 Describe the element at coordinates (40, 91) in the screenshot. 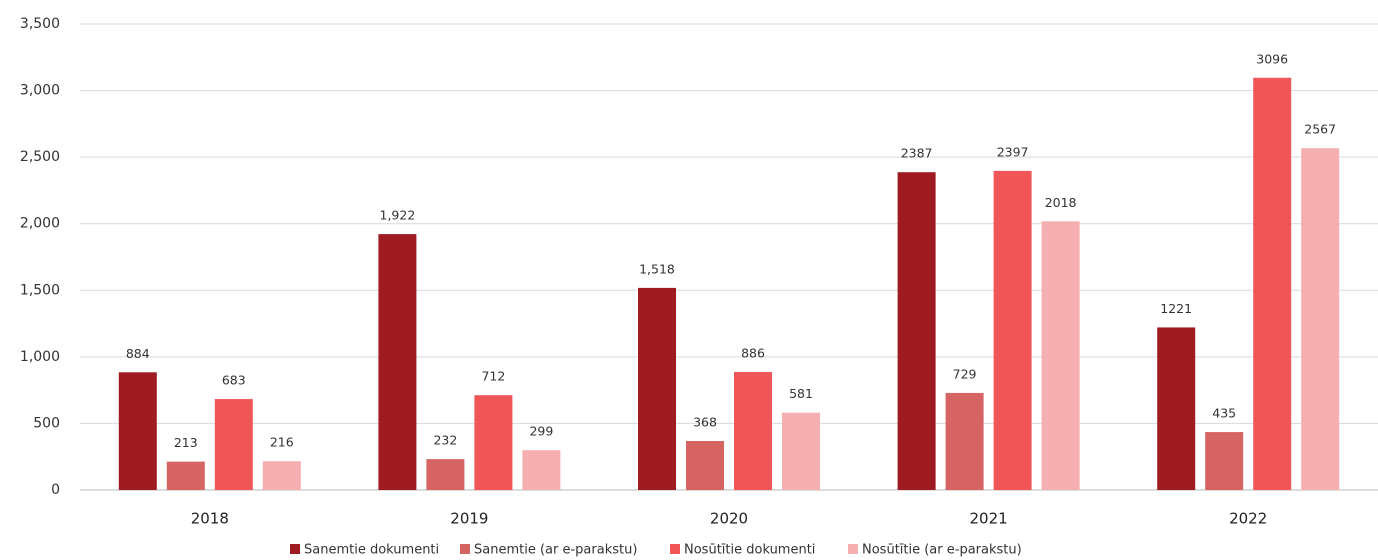

I see `y-tick-label: 3,000` at that location.